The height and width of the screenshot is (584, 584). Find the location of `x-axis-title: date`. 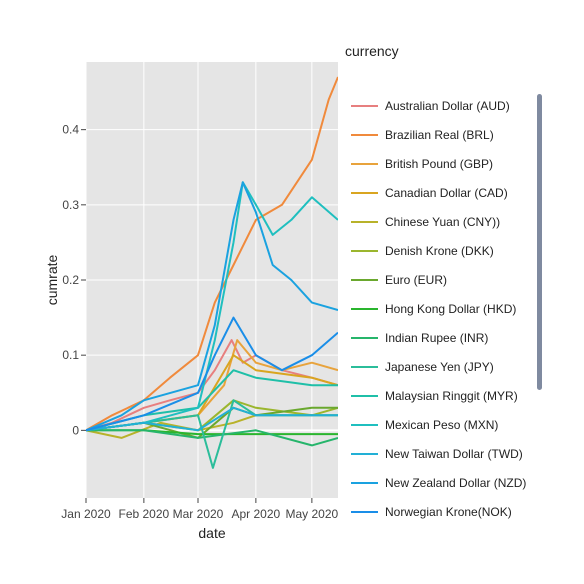

x-axis-title: date is located at coordinates (211, 533).